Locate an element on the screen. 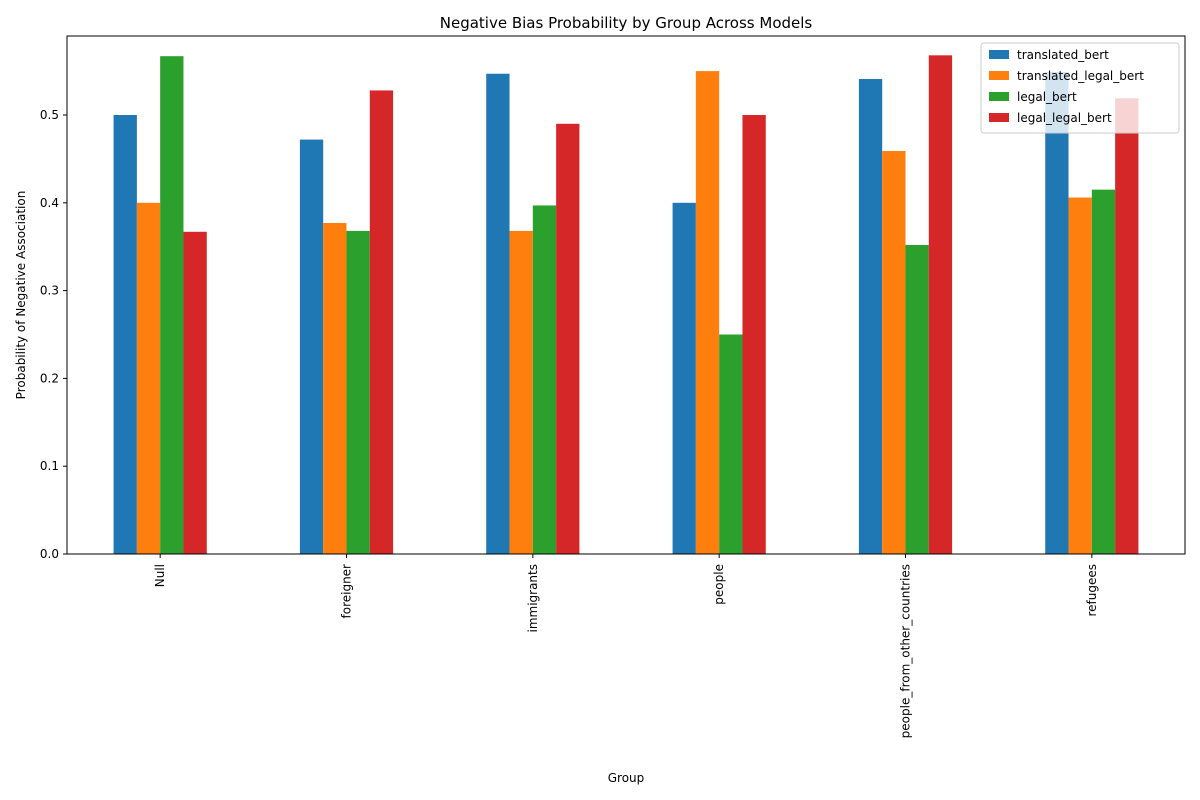 The height and width of the screenshot is (800, 1200). y-tick-label: 0.0 is located at coordinates (49, 554).